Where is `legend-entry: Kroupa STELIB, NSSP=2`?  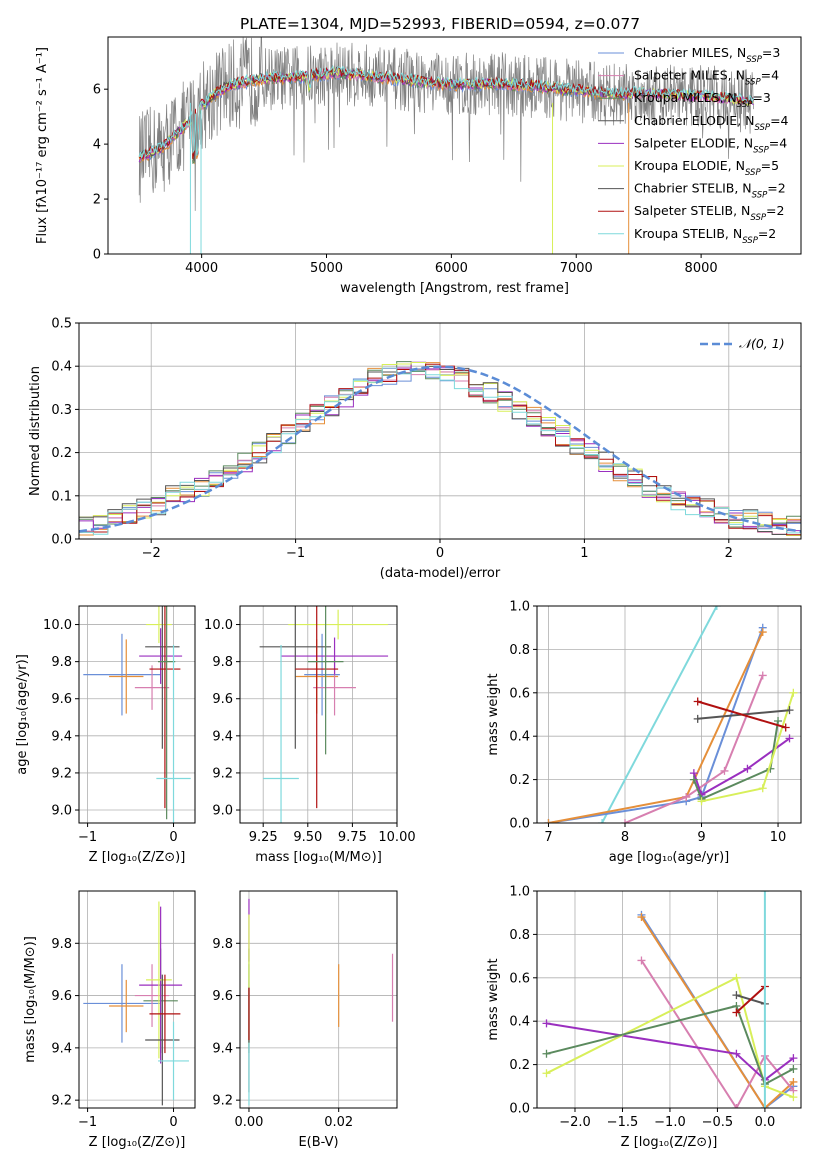 legend-entry: Kroupa STELIB, NSSP=2 is located at coordinates (705, 236).